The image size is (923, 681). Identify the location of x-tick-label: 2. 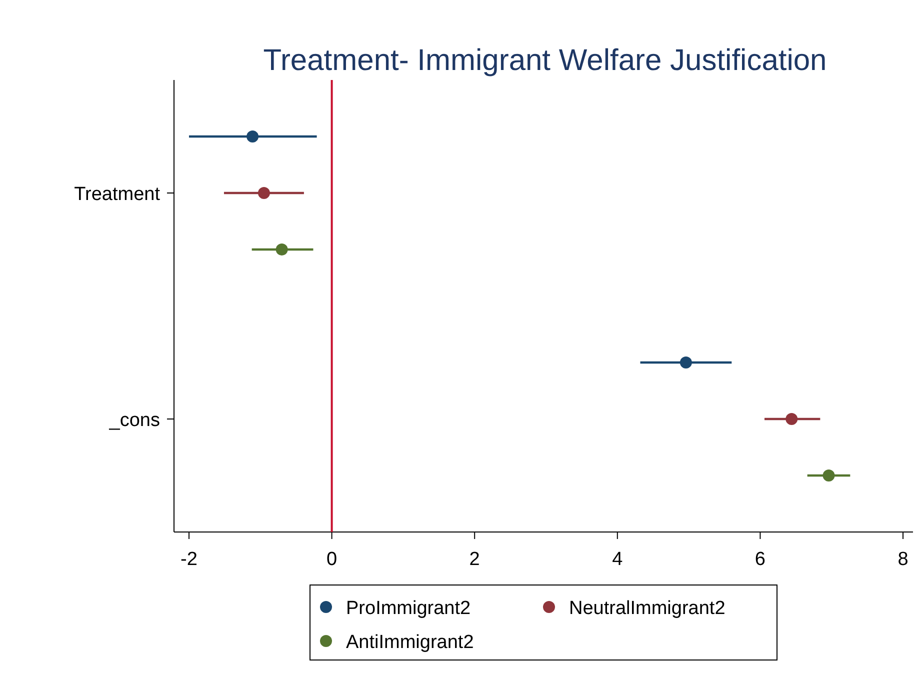
(474, 559).